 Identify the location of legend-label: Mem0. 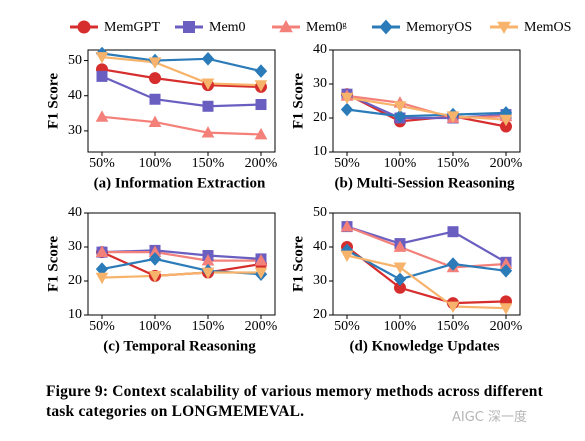
(227, 27).